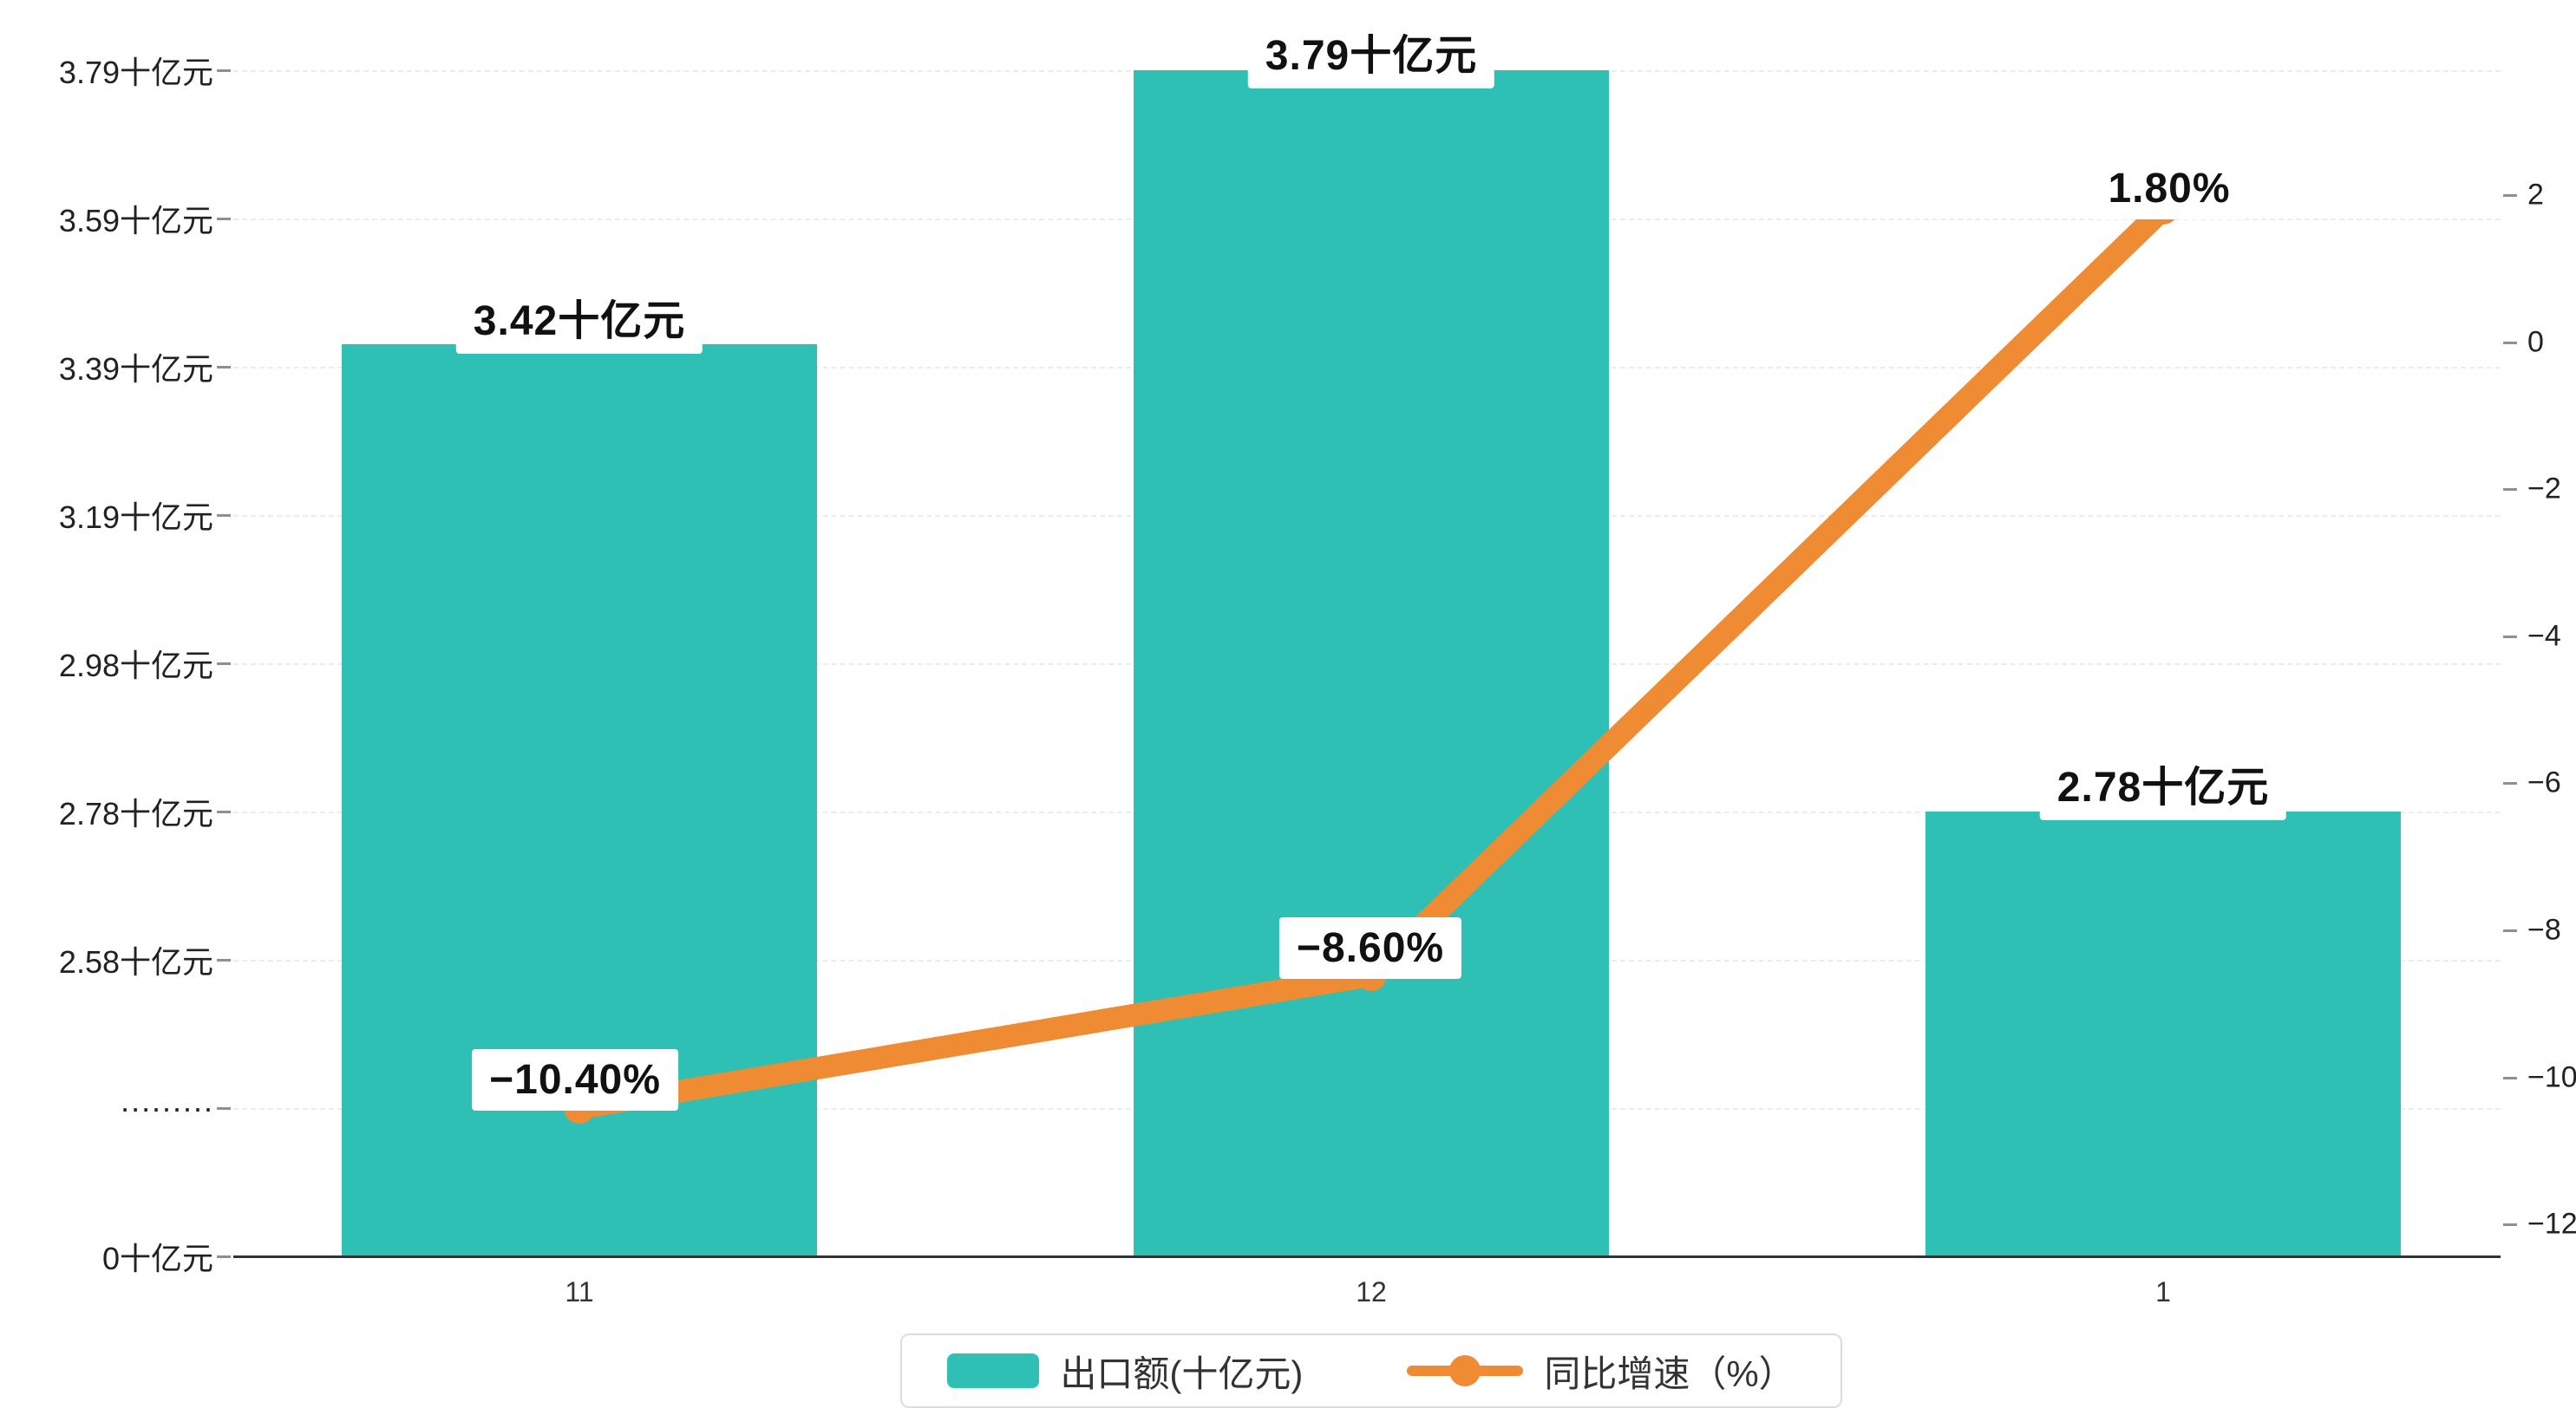 Image resolution: width=2576 pixels, height=1415 pixels. What do you see at coordinates (2544, 488) in the screenshot?
I see `right-axis-tick-label: −2` at bounding box center [2544, 488].